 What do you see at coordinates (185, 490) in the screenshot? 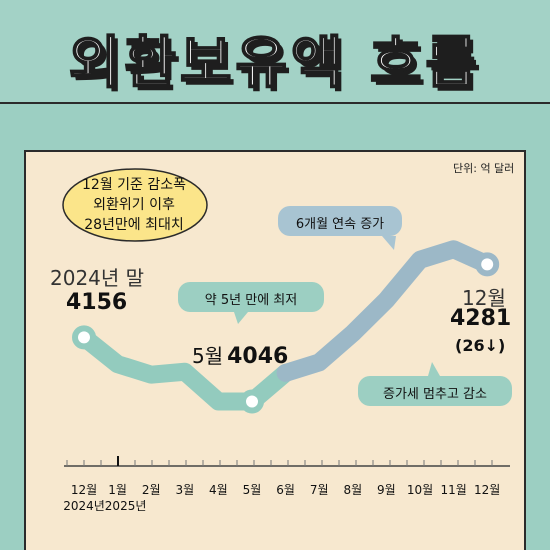
I see `x-tick-label: 3월` at bounding box center [185, 490].